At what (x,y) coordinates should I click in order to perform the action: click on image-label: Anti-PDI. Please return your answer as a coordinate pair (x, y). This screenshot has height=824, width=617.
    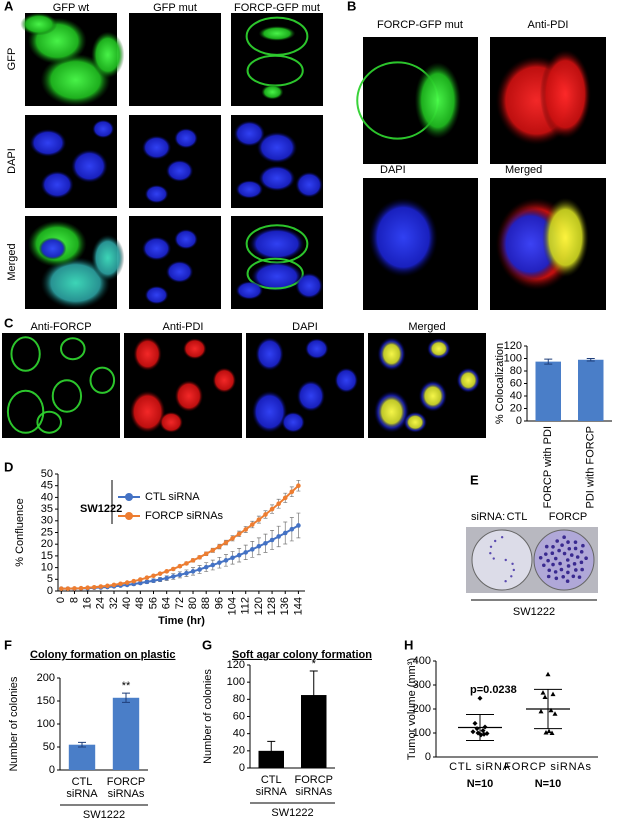
    Looking at the image, I should click on (183, 327).